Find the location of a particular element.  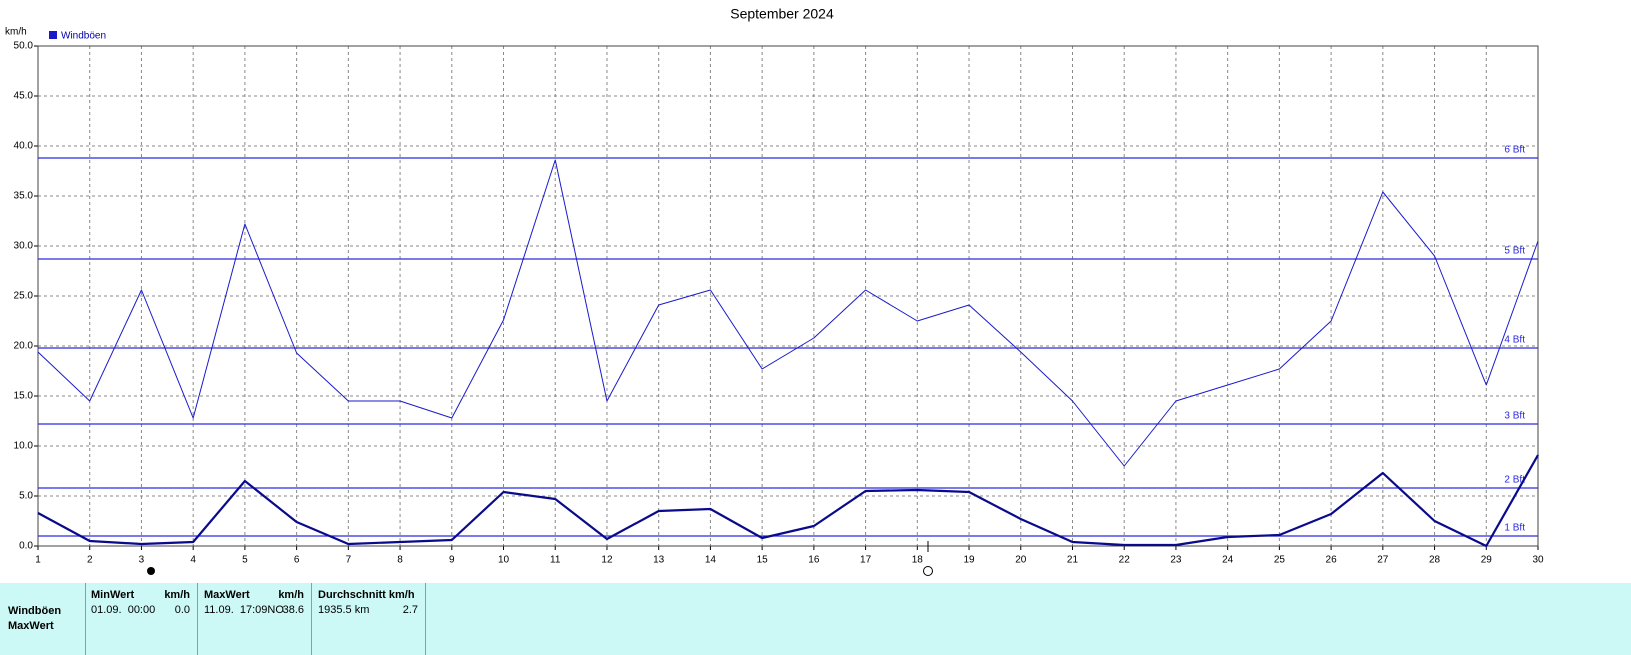

y-tick-label: 25.0 is located at coordinates (24, 296).